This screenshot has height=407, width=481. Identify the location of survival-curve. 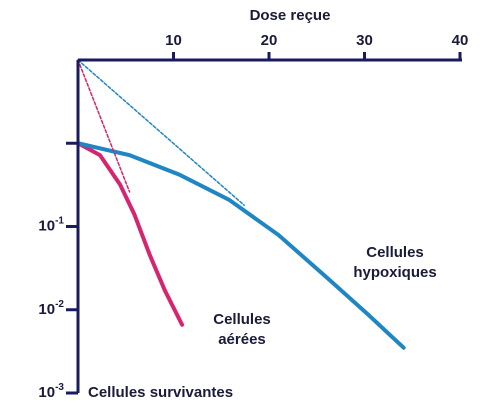
(130, 234).